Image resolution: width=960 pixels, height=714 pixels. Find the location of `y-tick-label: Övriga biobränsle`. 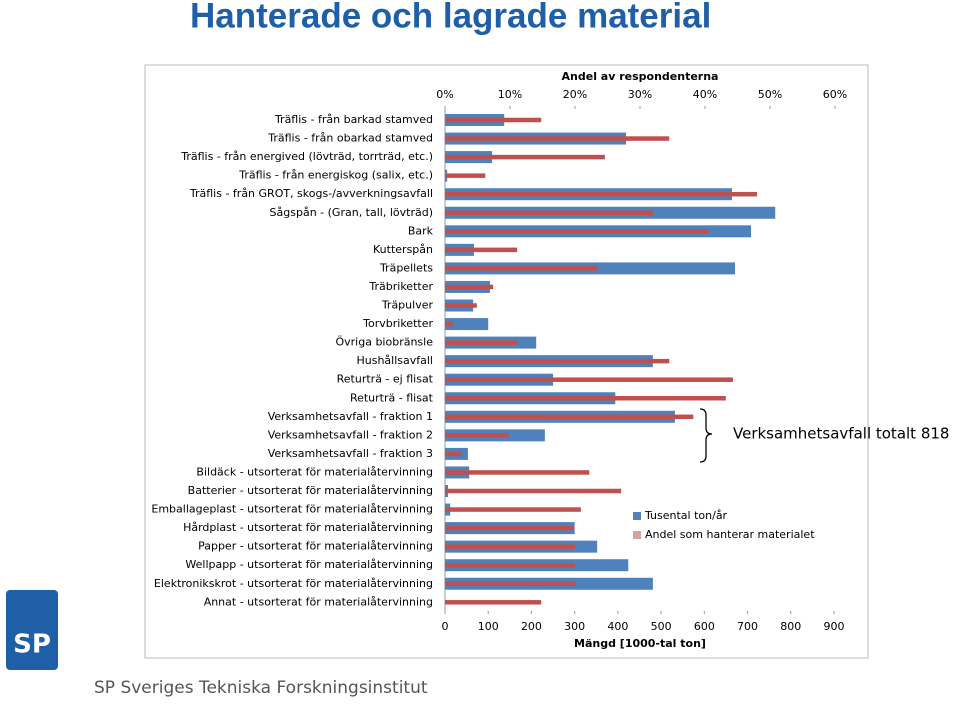

y-tick-label: Övriga biobränsle is located at coordinates (384, 342).